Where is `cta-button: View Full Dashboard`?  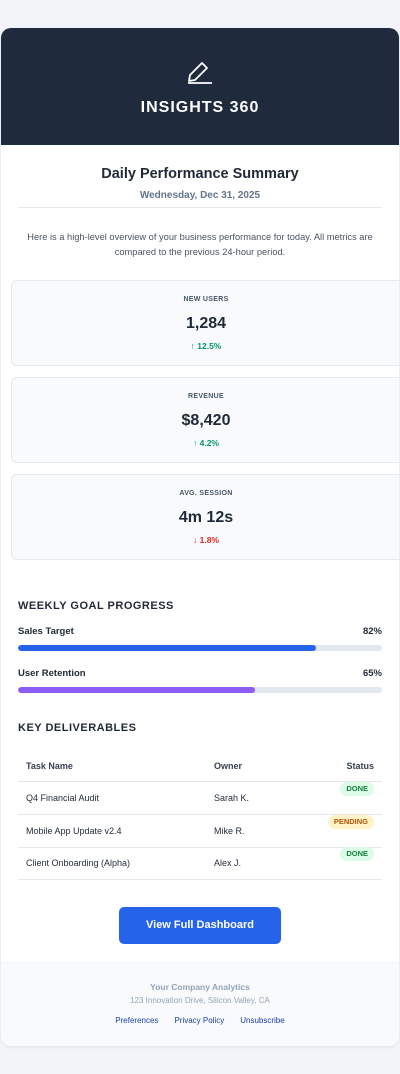
cta-button: View Full Dashboard is located at coordinates (200, 925).